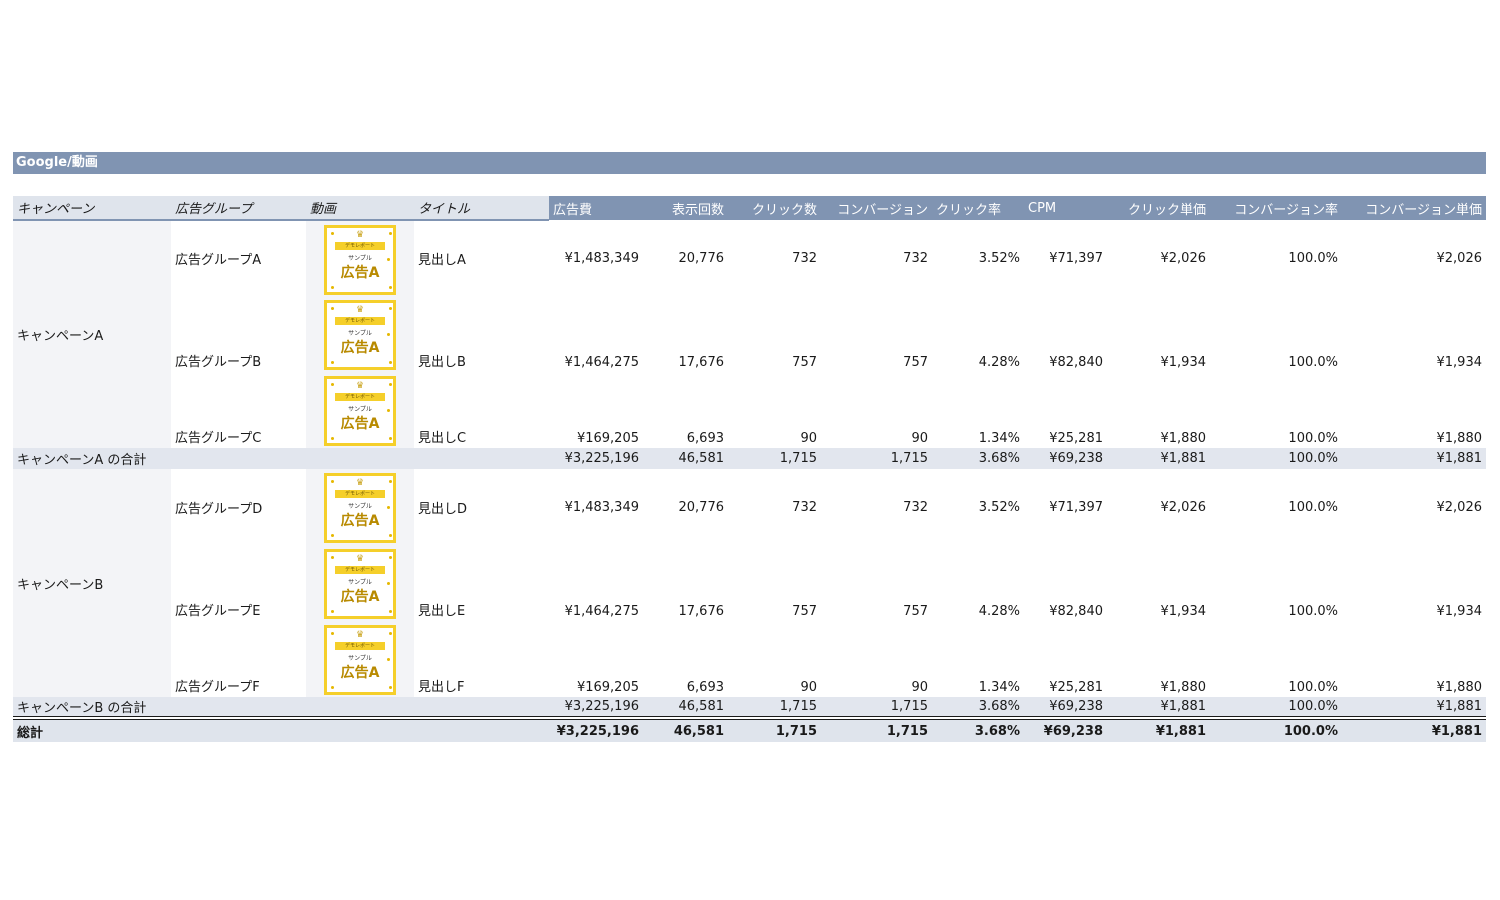 This screenshot has width=1500, height=900. Describe the element at coordinates (596, 729) in the screenshot. I see `grand-total-cost: ¥3,225,196` at that location.